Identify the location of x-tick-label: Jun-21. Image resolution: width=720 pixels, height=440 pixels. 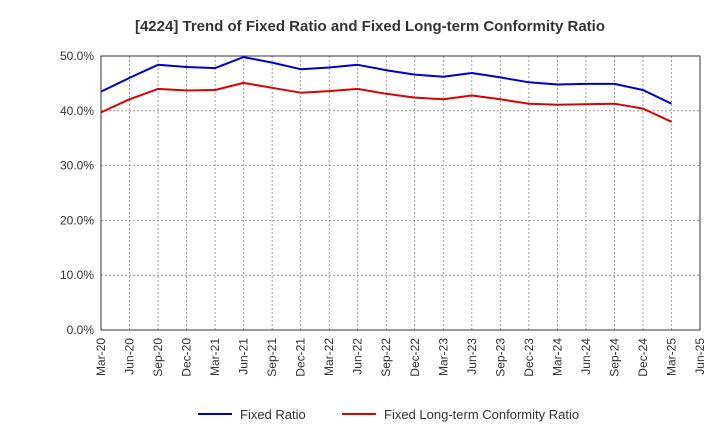
(244, 356).